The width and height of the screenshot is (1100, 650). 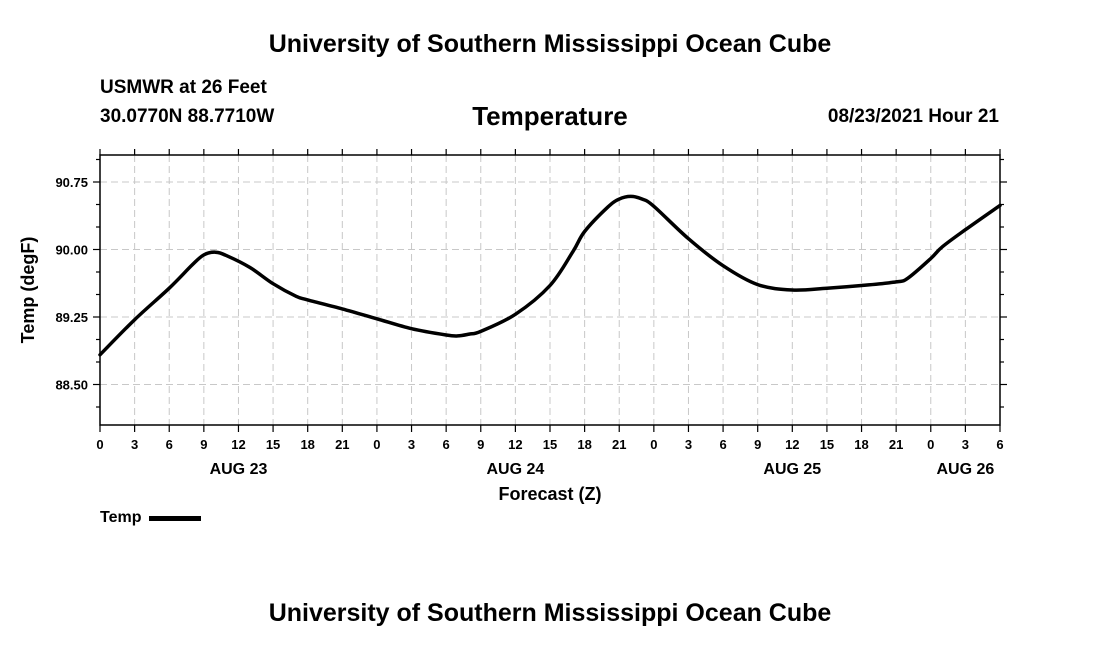 I want to click on y-tick-label: 89.25, so click(x=71, y=317).